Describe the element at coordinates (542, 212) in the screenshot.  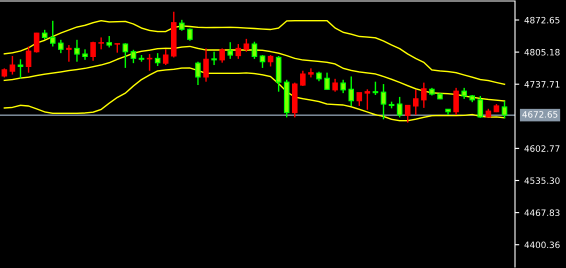
I see `y-tick-label: 4467.83` at that location.